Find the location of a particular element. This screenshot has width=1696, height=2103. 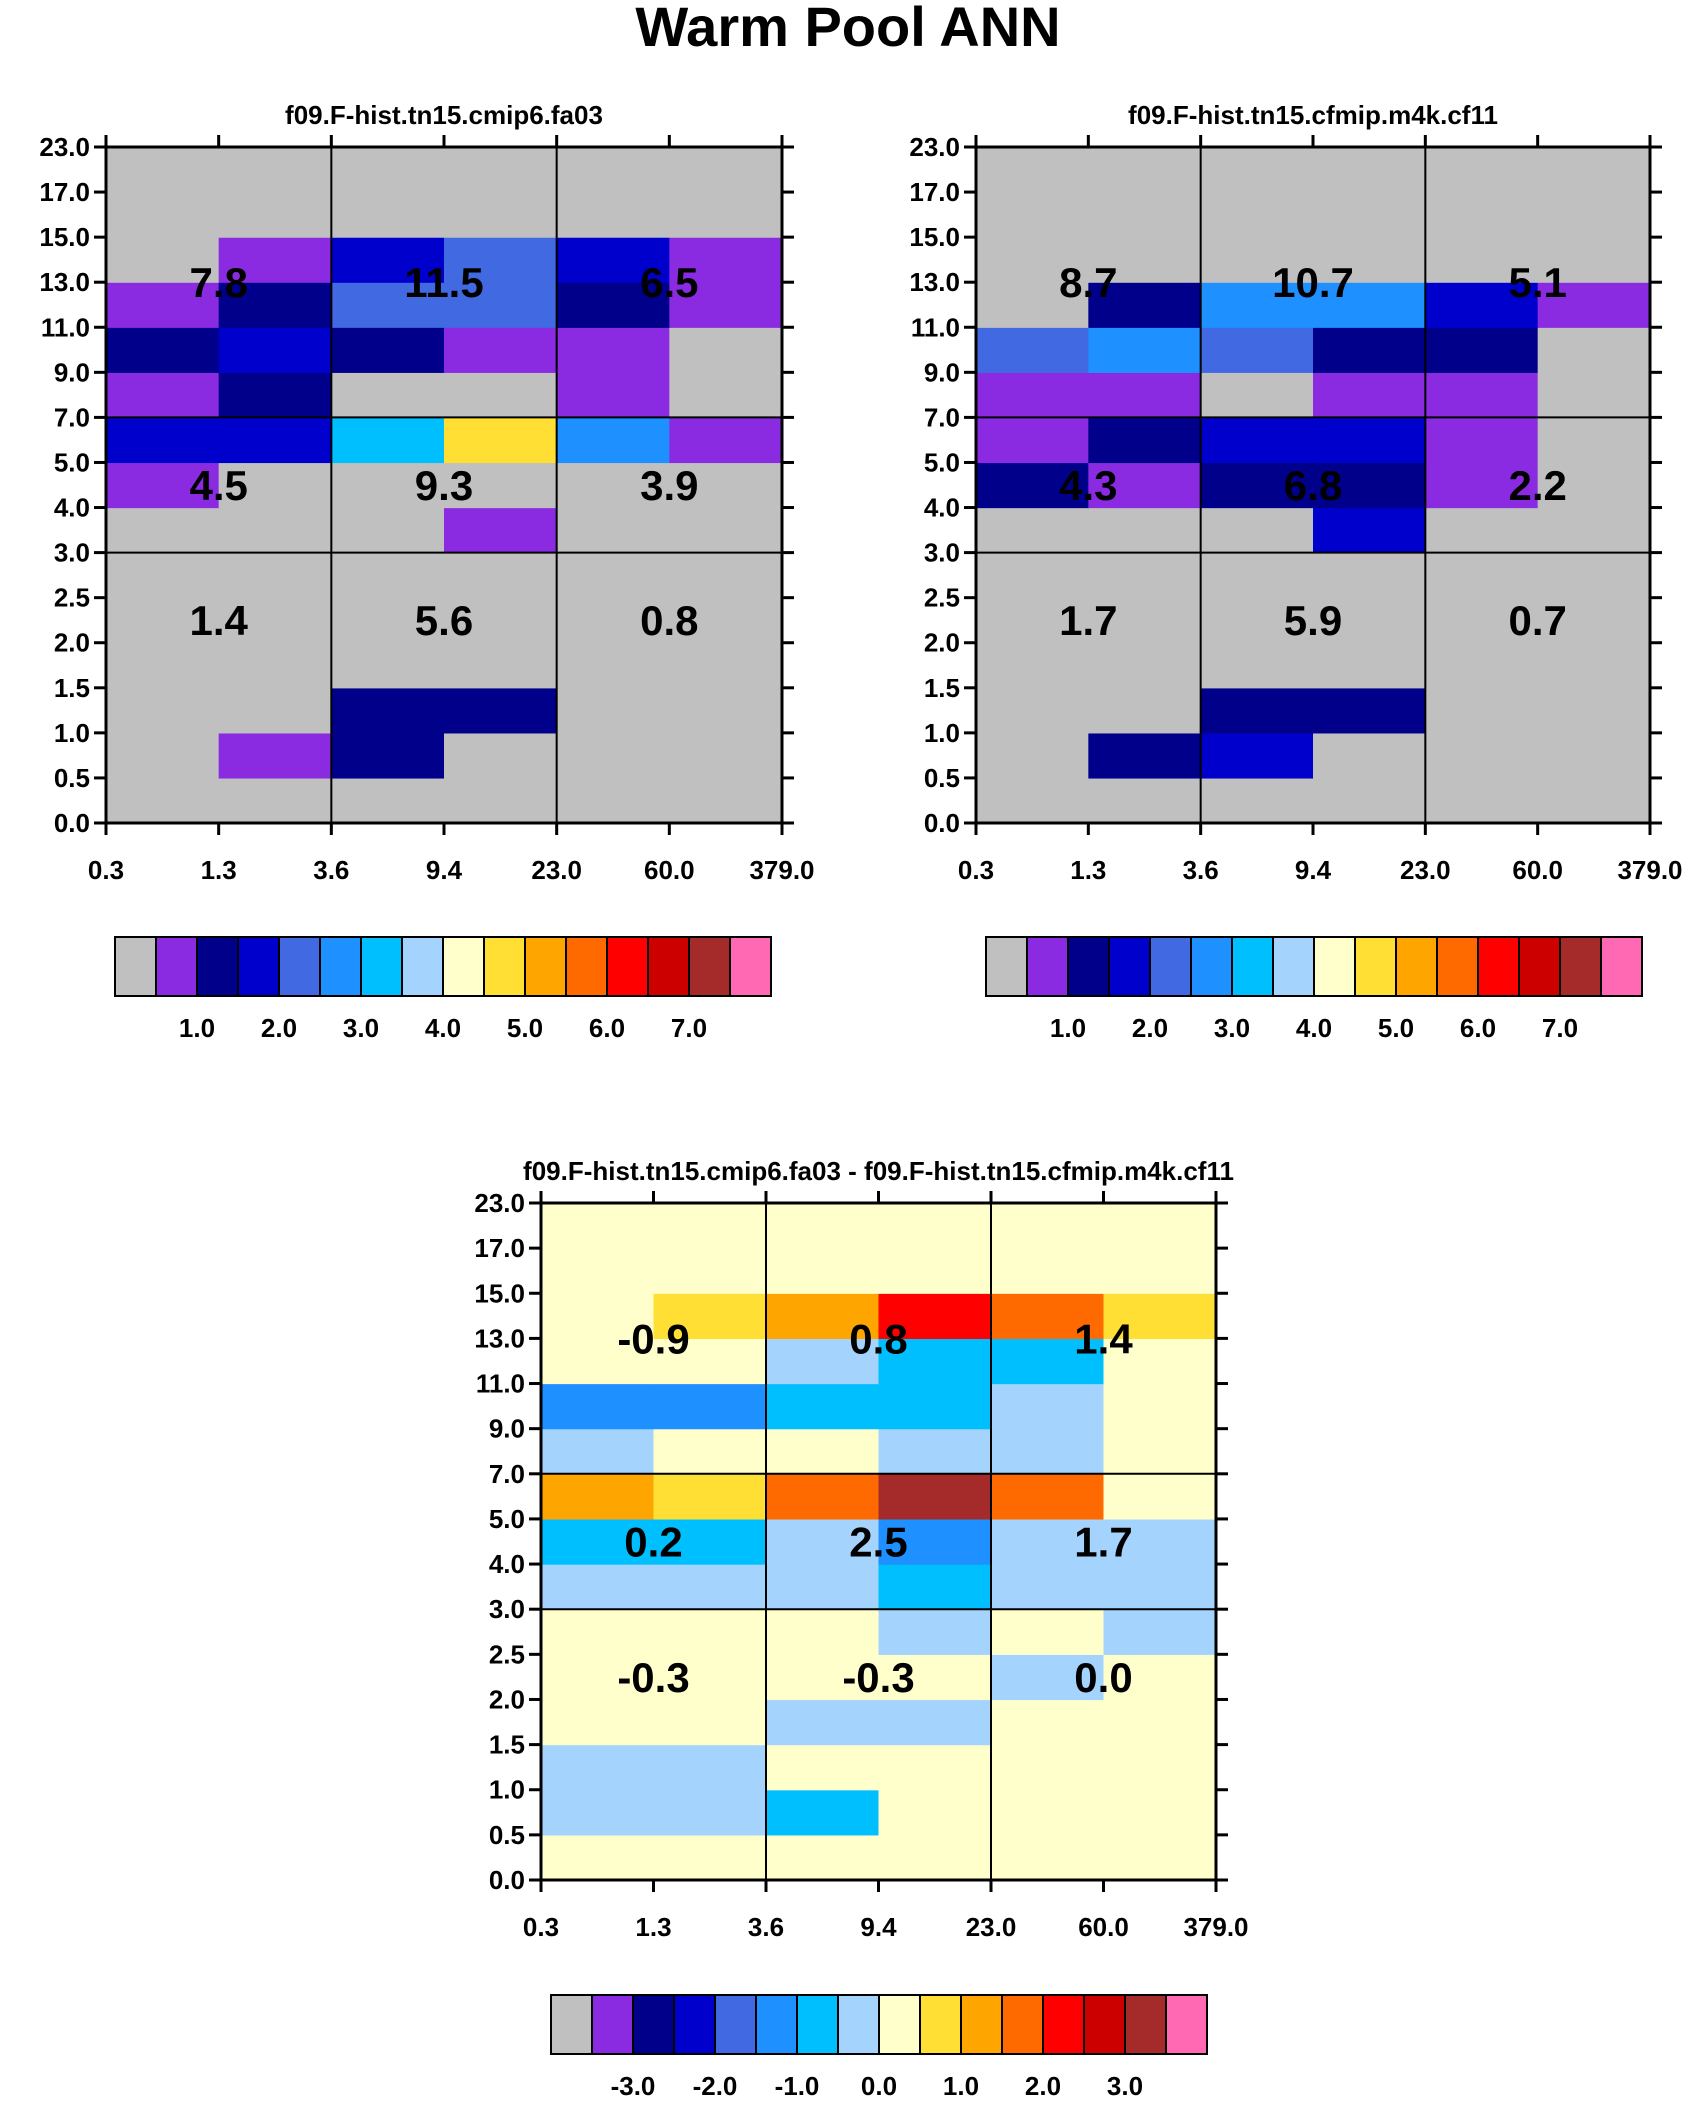

y-tick-label: 13.0 is located at coordinates (934, 282).